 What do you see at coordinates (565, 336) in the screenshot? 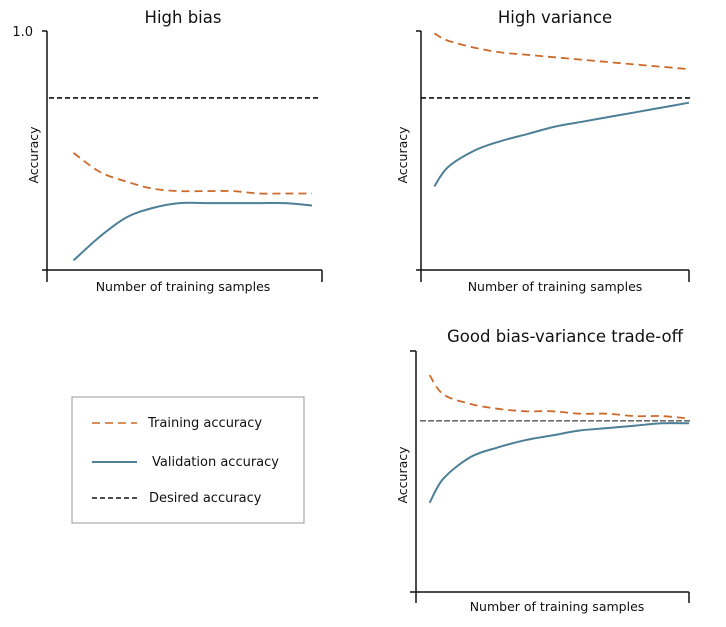
I see `chart-title: Good bias-variance trade-off` at bounding box center [565, 336].